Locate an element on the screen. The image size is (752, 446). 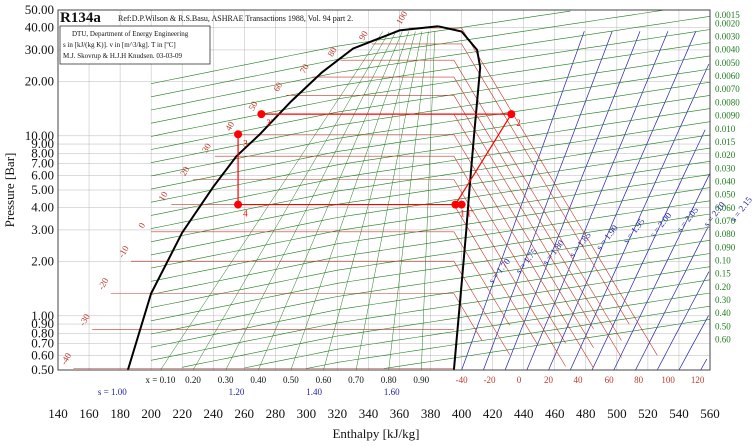
isochore-label: 0.30 is located at coordinates (723, 300).